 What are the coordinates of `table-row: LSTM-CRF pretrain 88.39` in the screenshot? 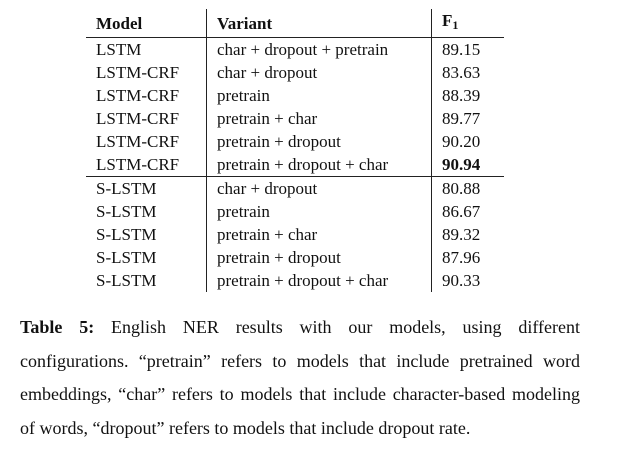 It's located at (295, 95).